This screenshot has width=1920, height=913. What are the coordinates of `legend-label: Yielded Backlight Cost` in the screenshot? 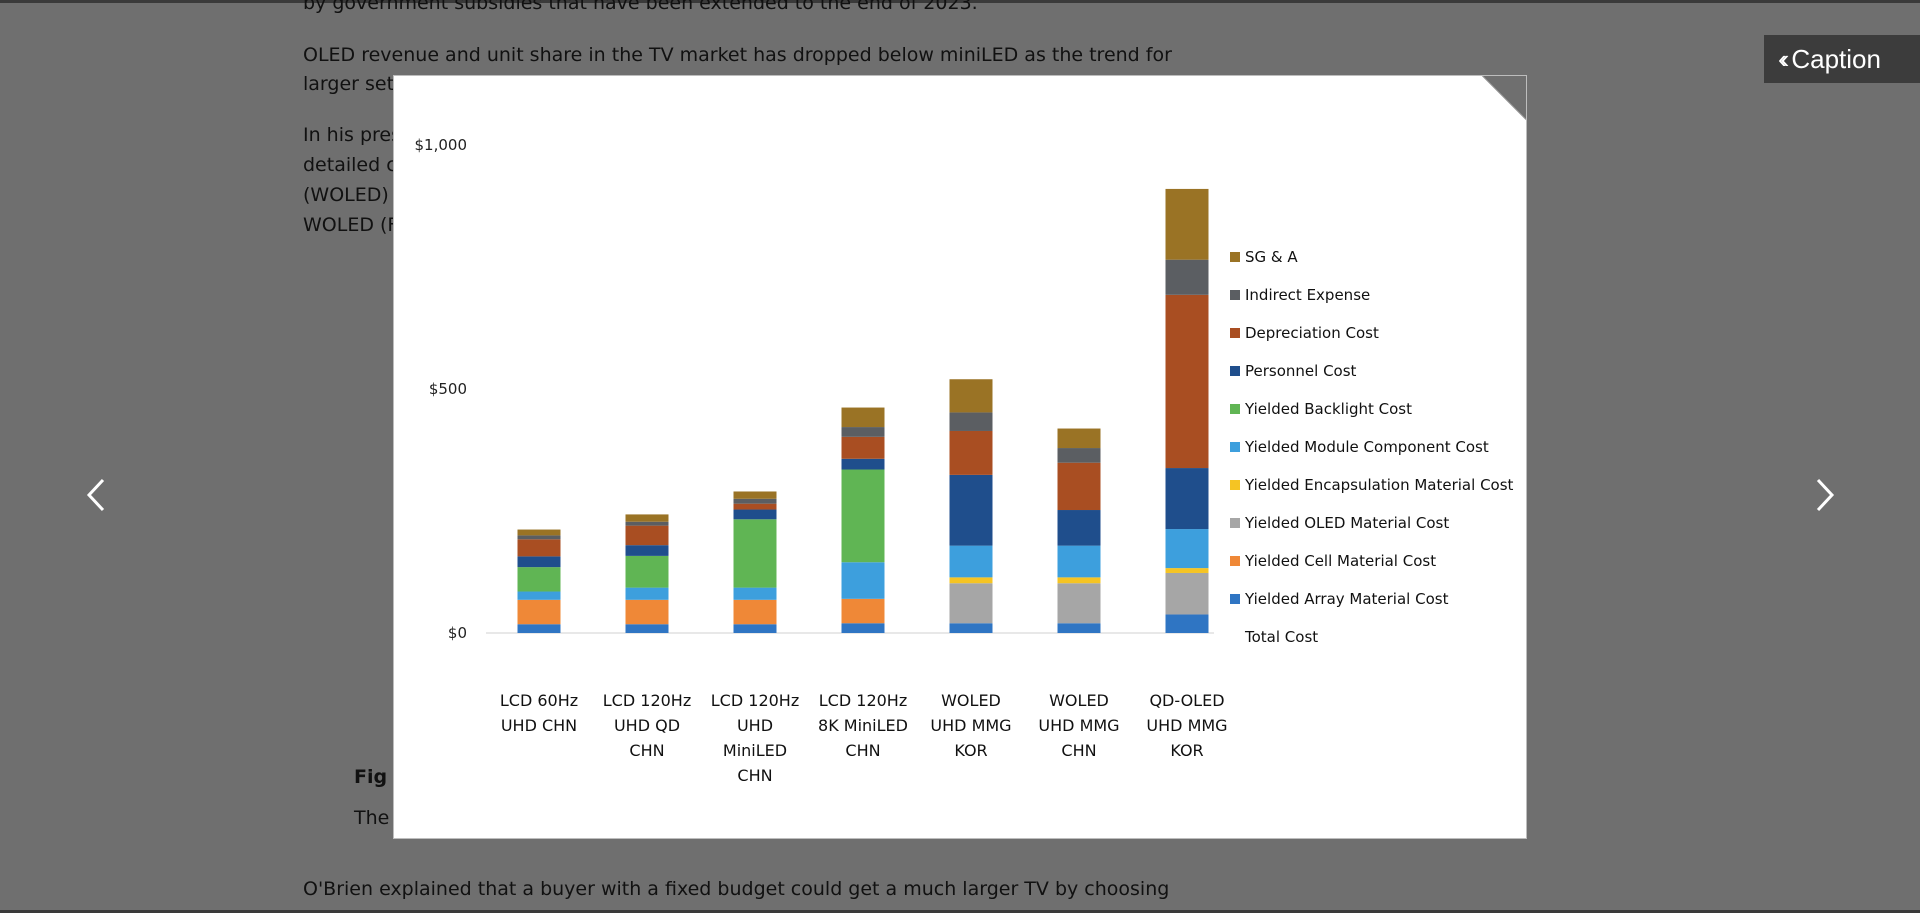 It's located at (1328, 409).